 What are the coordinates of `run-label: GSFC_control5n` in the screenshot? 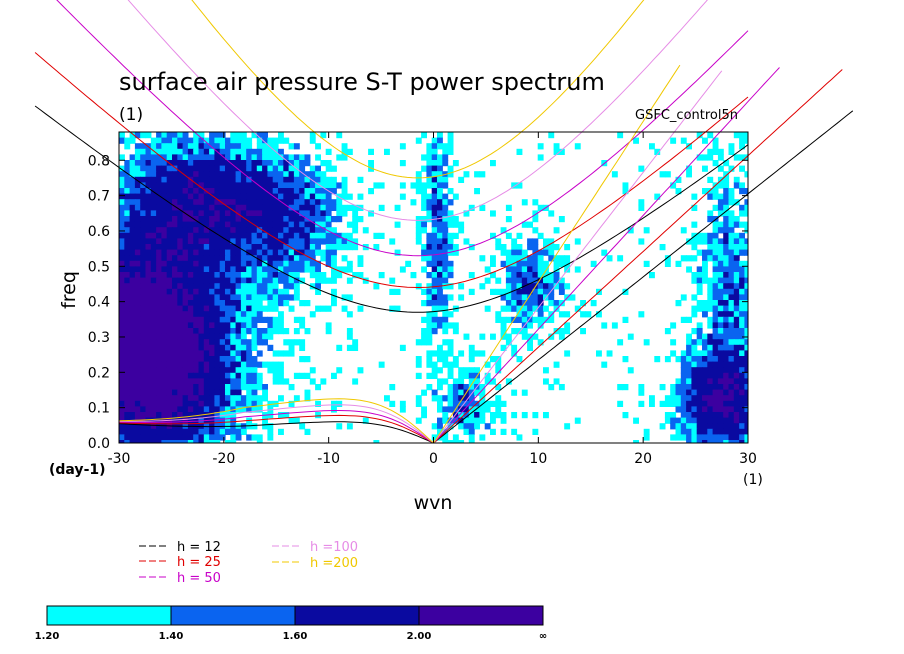 It's located at (686, 115).